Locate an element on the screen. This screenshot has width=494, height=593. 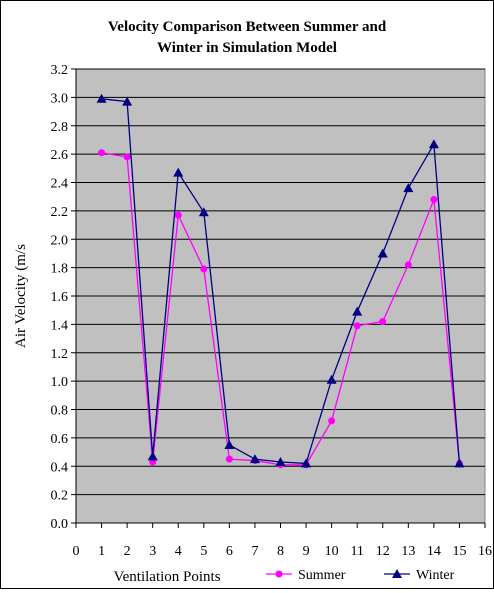
y-tick-label: 2.4 is located at coordinates (60, 184).